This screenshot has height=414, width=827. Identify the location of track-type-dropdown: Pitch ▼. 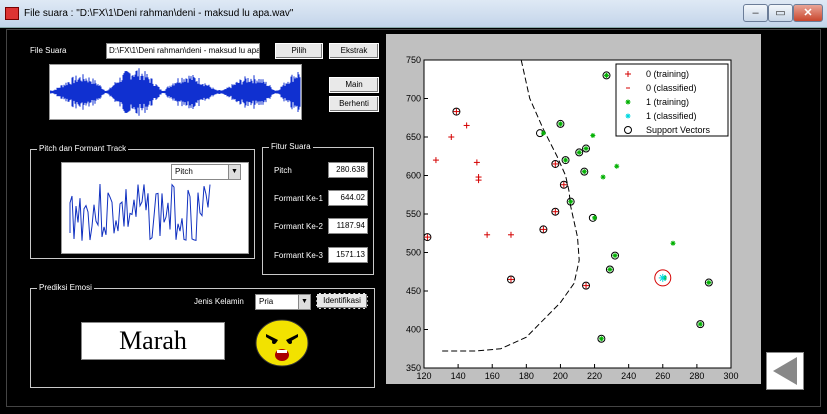
(206, 172).